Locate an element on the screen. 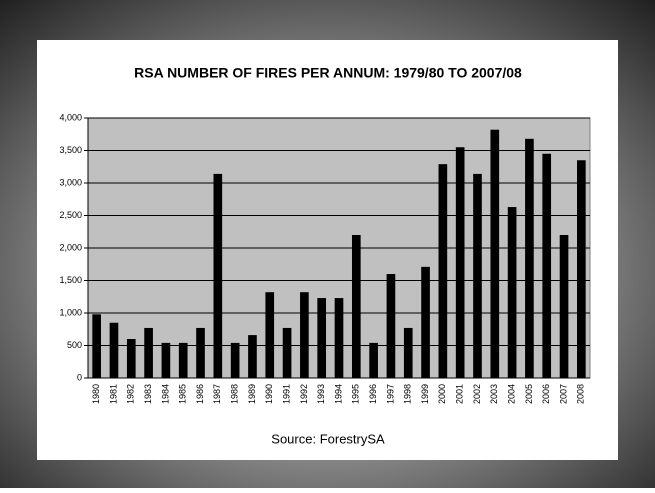 The width and height of the screenshot is (655, 493). x-tick-label: 1992 is located at coordinates (304, 394).